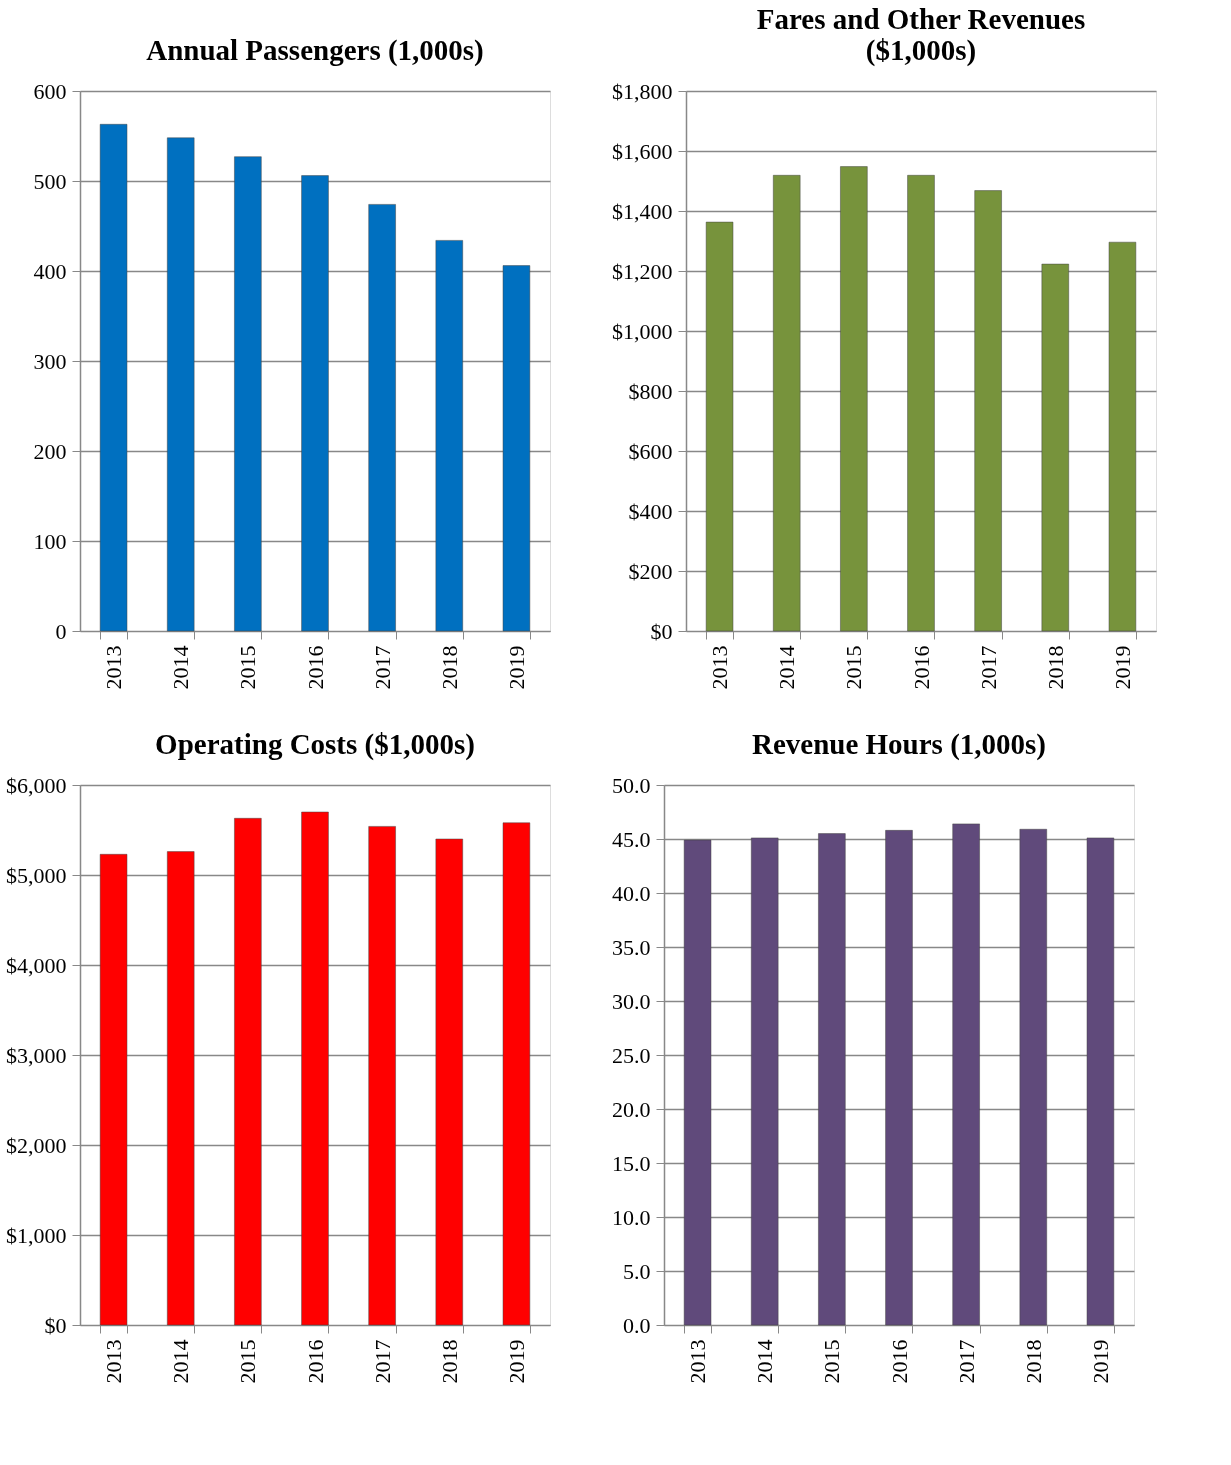 The height and width of the screenshot is (1465, 1231). What do you see at coordinates (315, 744) in the screenshot?
I see `chart-title: Operating Costs ($1,000s)` at bounding box center [315, 744].